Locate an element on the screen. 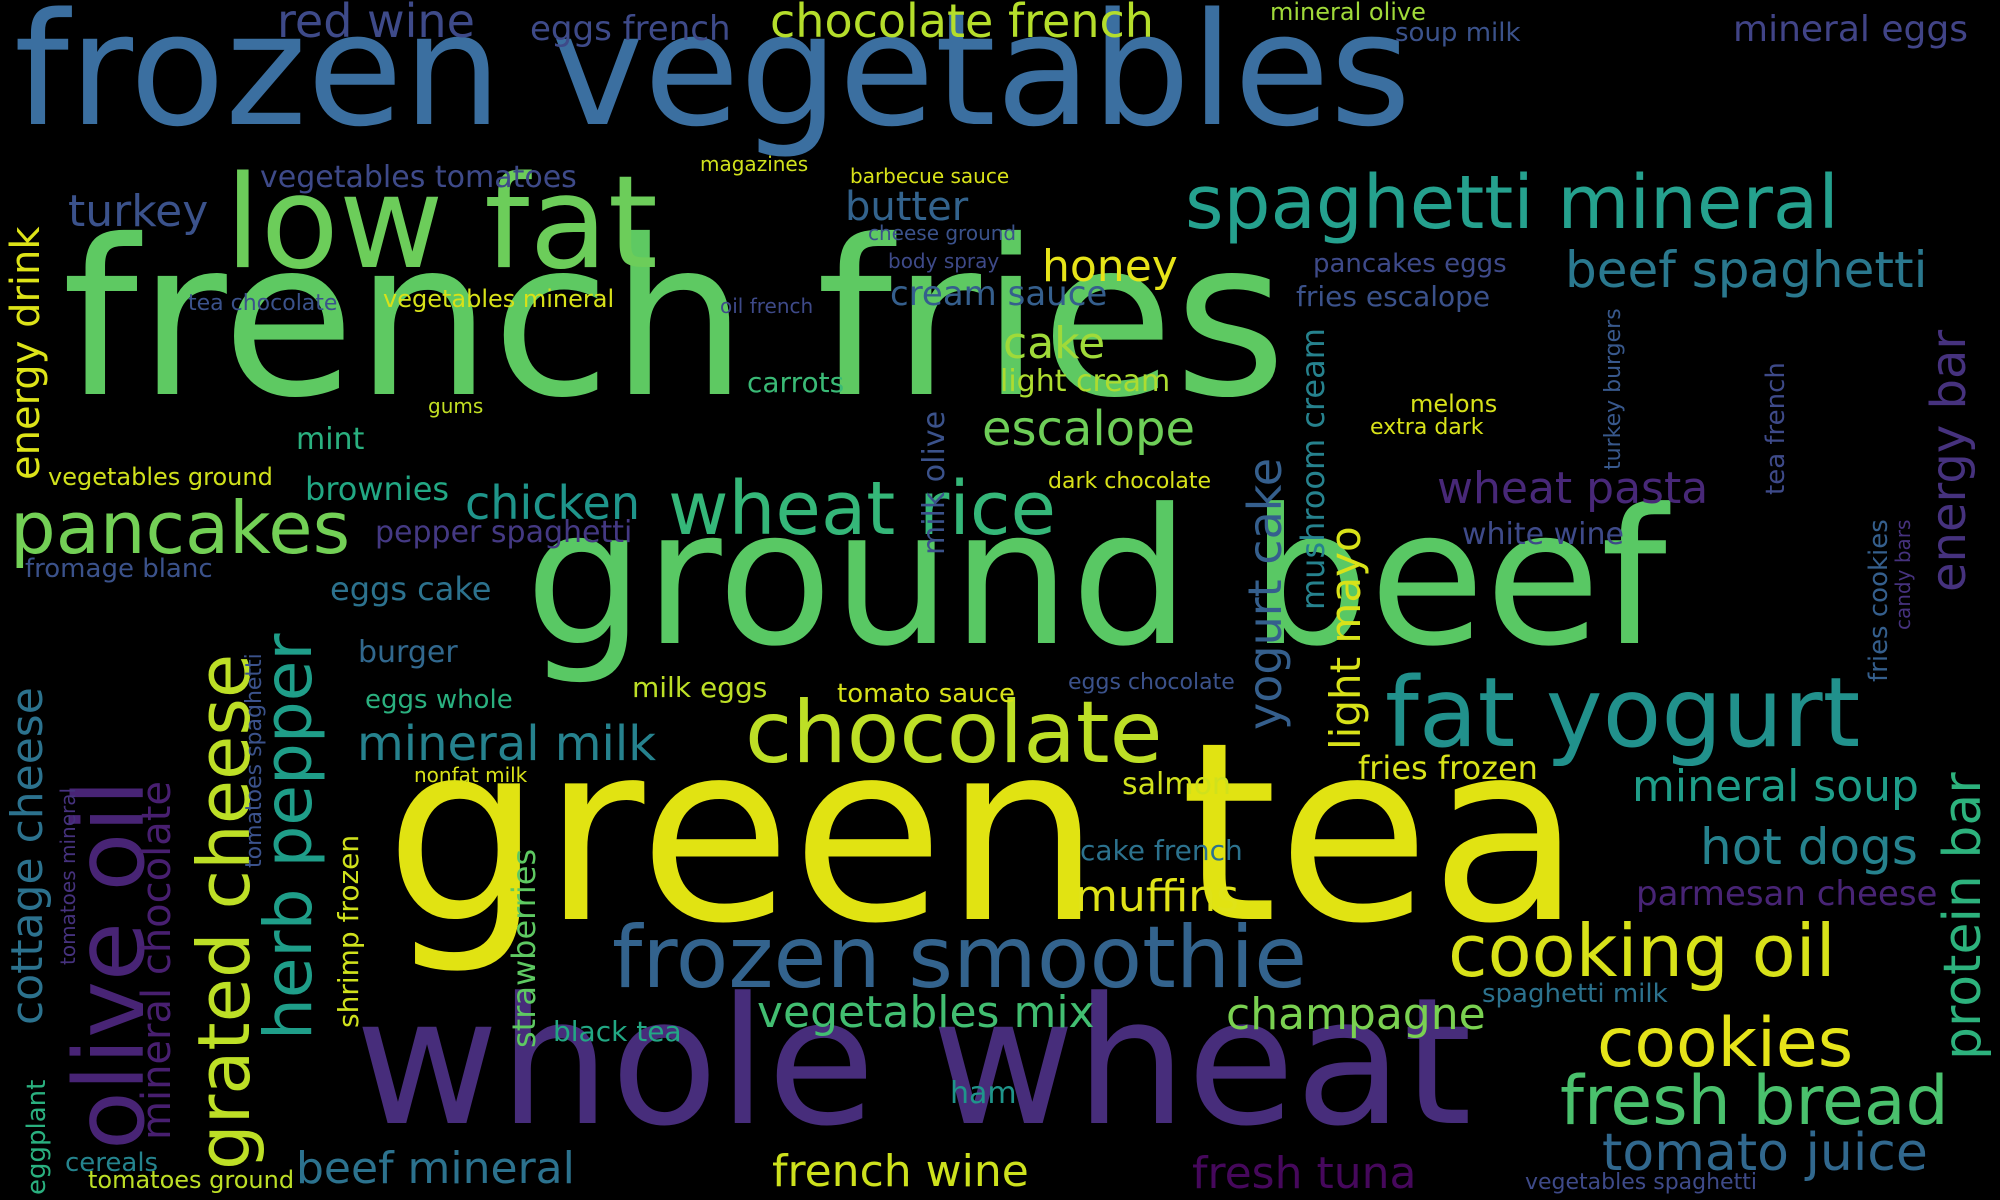  word-tea-chocolate: tea chocolate is located at coordinates (263, 303).